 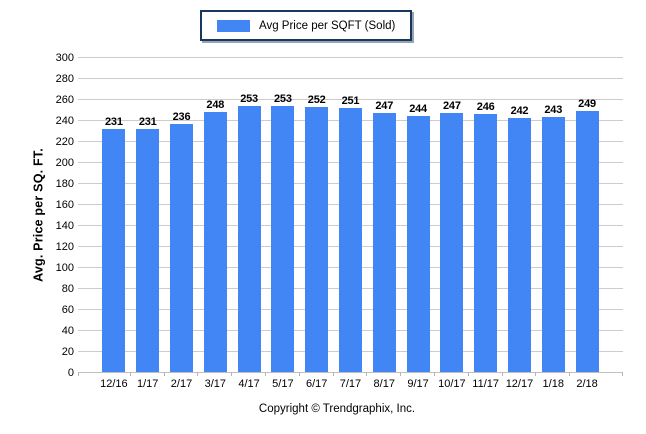 What do you see at coordinates (64, 268) in the screenshot?
I see `y-tick-label: 100` at bounding box center [64, 268].